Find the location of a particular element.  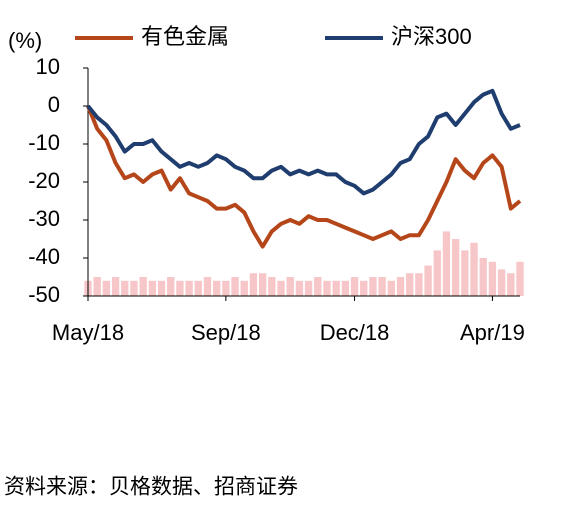

y-tick-label: -50 is located at coordinates (44, 294).